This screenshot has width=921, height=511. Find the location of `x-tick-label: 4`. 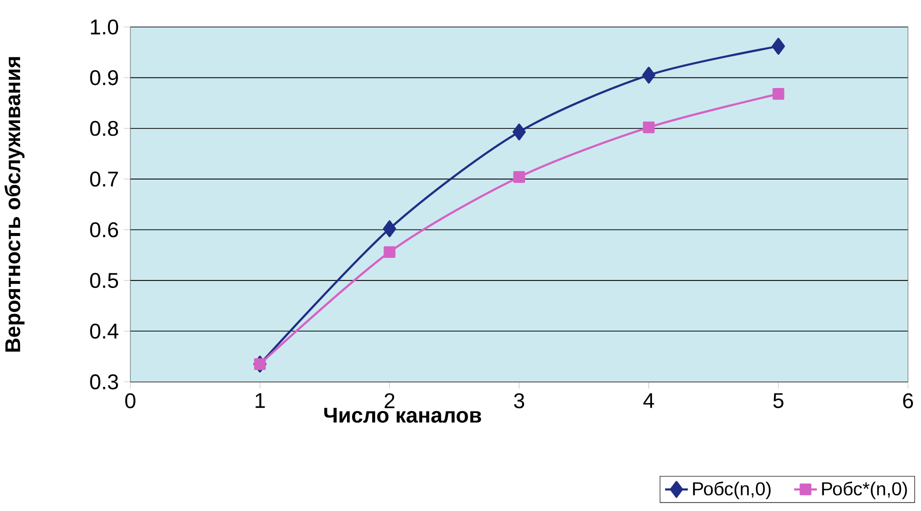

x-tick-label: 4 is located at coordinates (648, 400).